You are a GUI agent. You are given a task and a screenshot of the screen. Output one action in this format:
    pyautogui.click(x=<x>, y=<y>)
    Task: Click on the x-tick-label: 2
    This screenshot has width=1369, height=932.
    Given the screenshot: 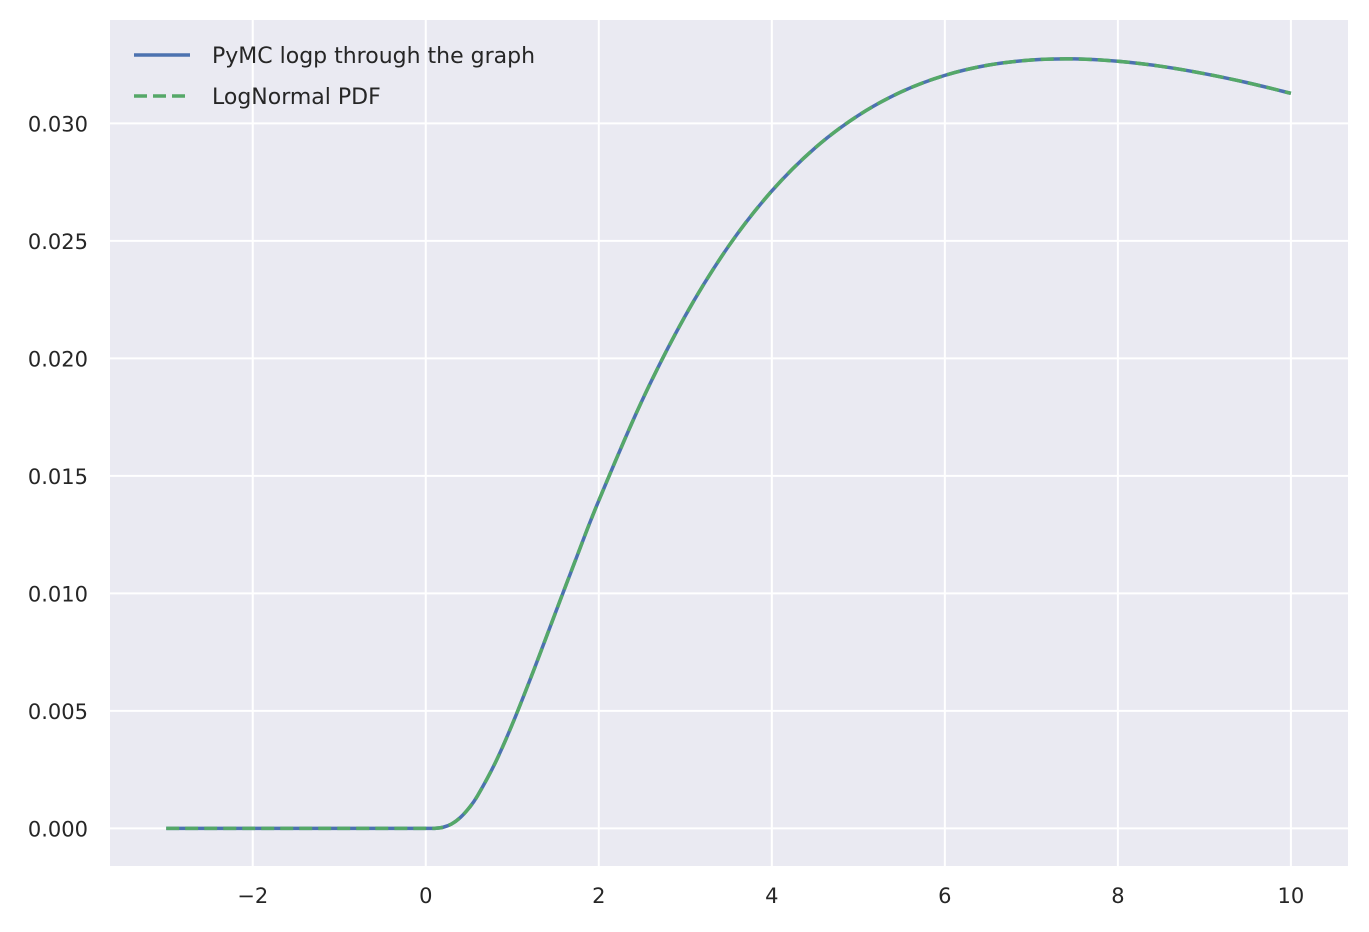 What is the action you would take?
    pyautogui.click(x=598, y=896)
    